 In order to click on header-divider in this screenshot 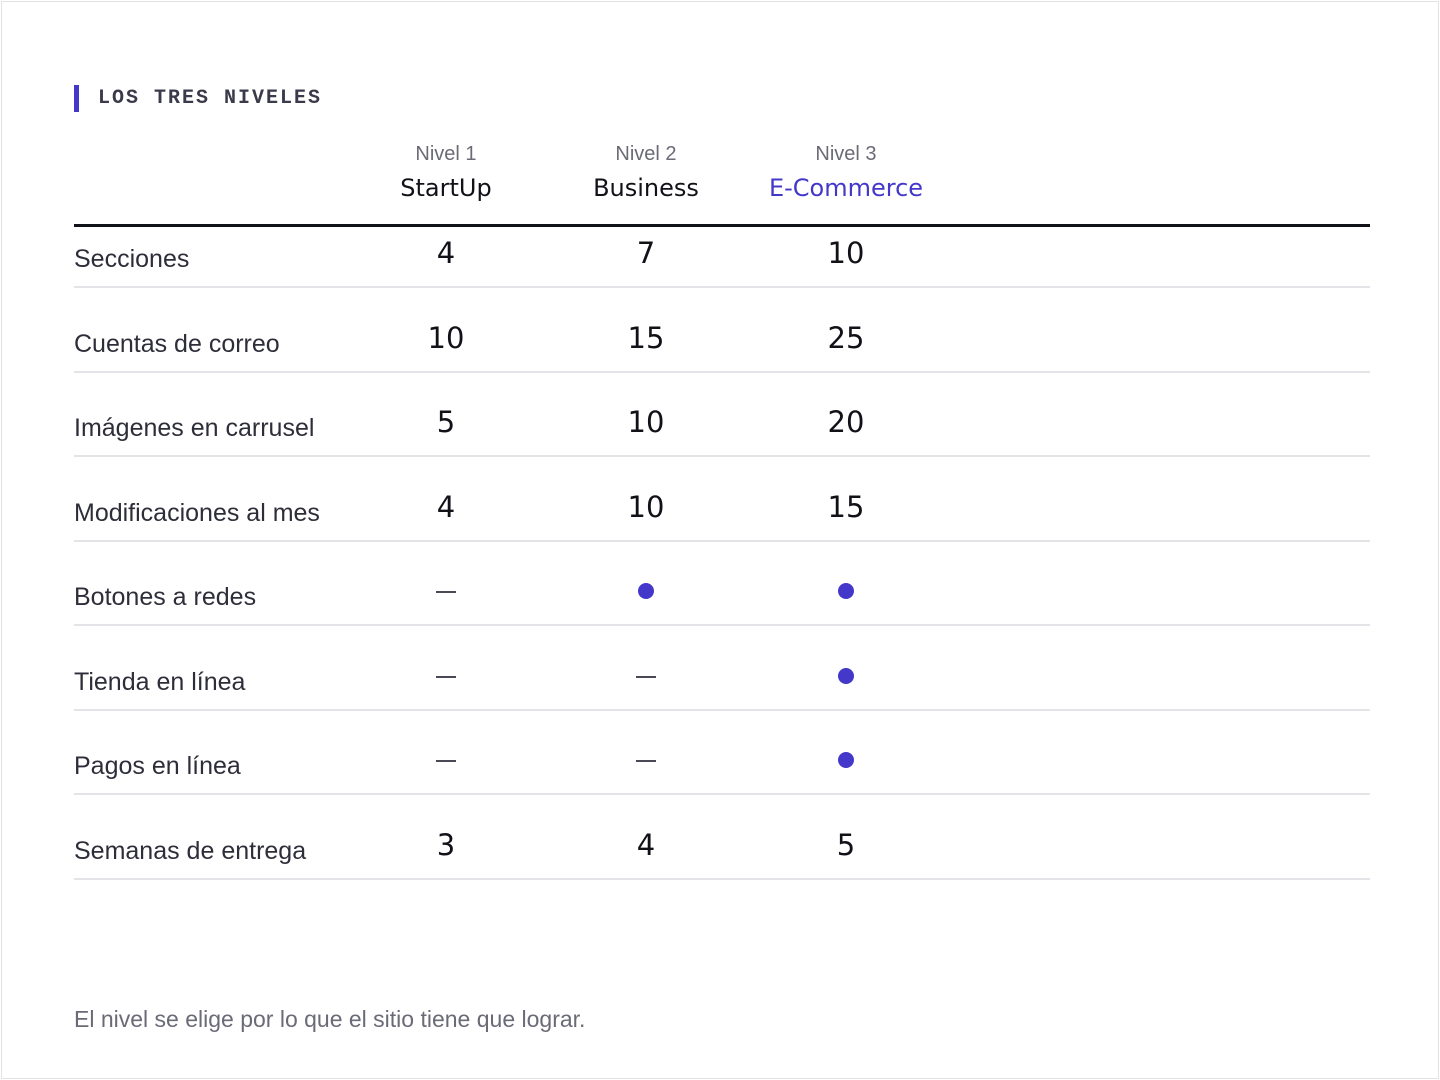, I will do `click(722, 225)`.